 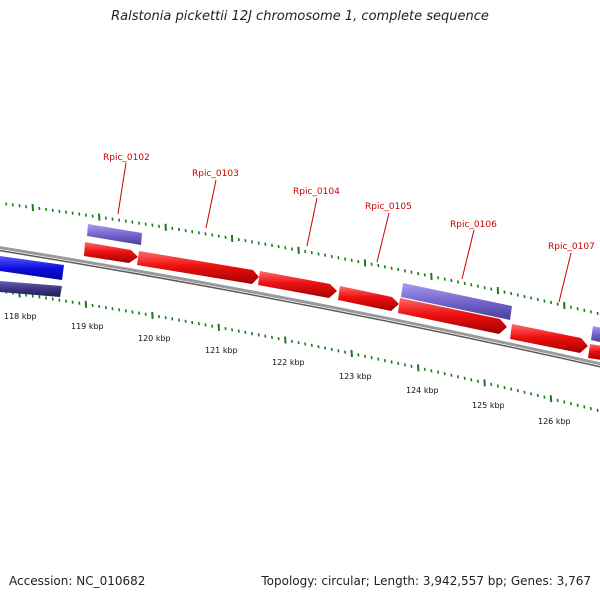 I want to click on kbp-label-124: 124 kbp, so click(x=422, y=390).